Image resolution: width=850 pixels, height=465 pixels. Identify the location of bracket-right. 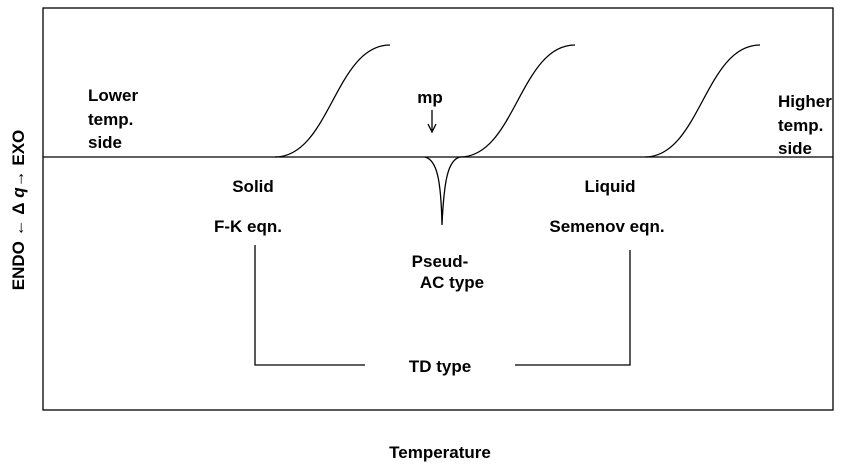
(573, 308).